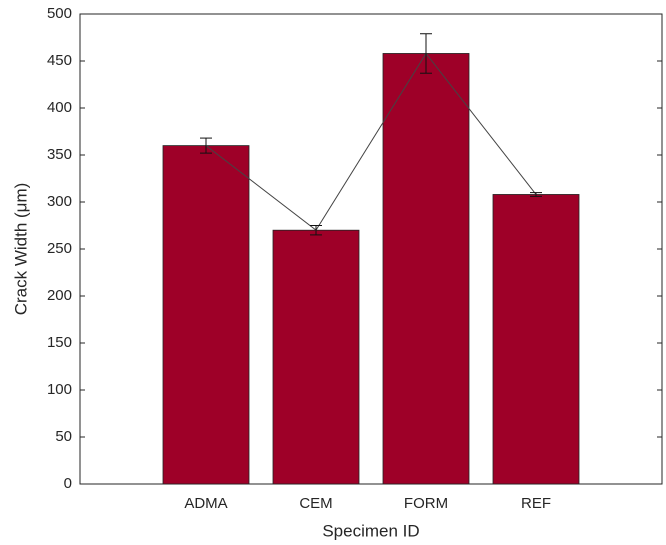 The width and height of the screenshot is (666, 545). Describe the element at coordinates (63, 436) in the screenshot. I see `y-tick-label: 50` at that location.